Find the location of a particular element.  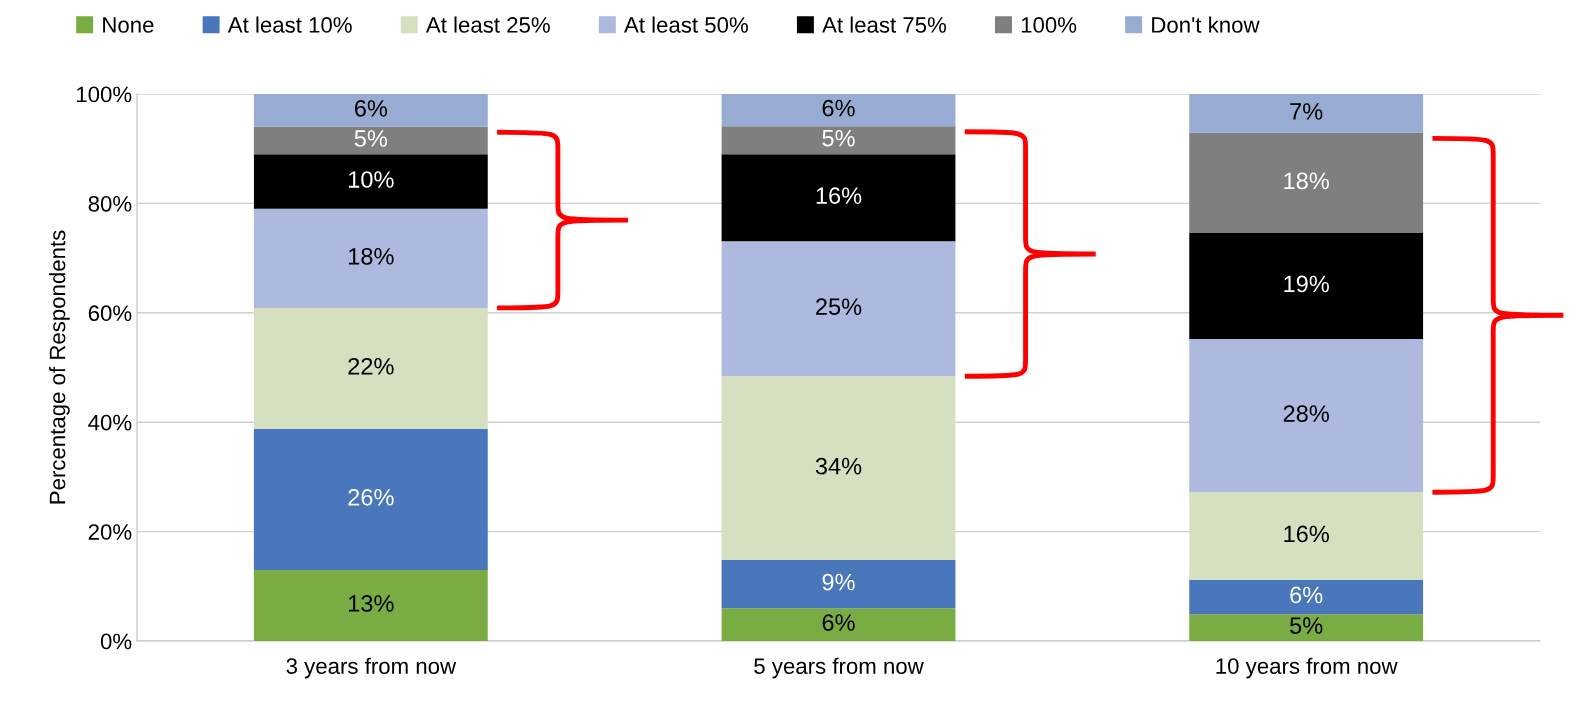

y-tick-label: 60% is located at coordinates (110, 313).